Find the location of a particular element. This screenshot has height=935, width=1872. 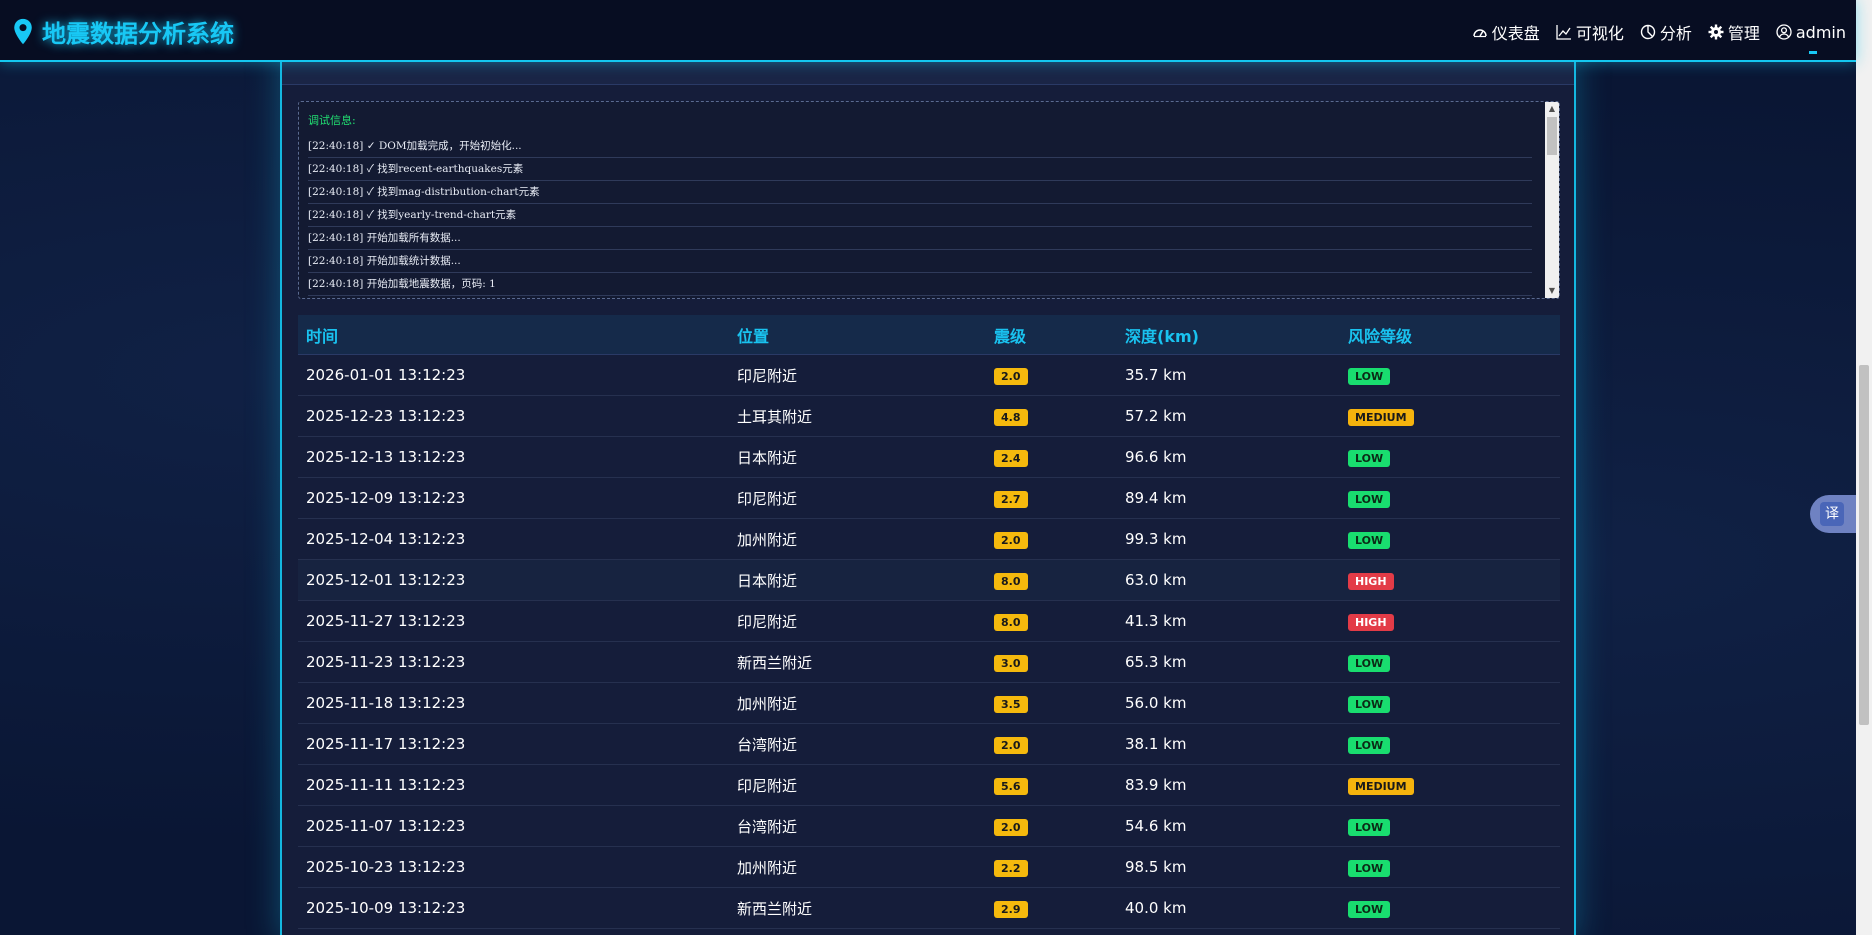

cell-time: 2025-10-09 13:12:23 is located at coordinates (386, 908).